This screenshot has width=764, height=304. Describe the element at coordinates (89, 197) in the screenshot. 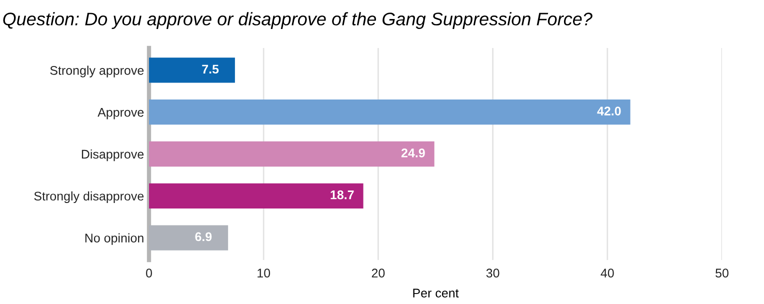

I see `y-tick-label: Strongly disapprove` at that location.